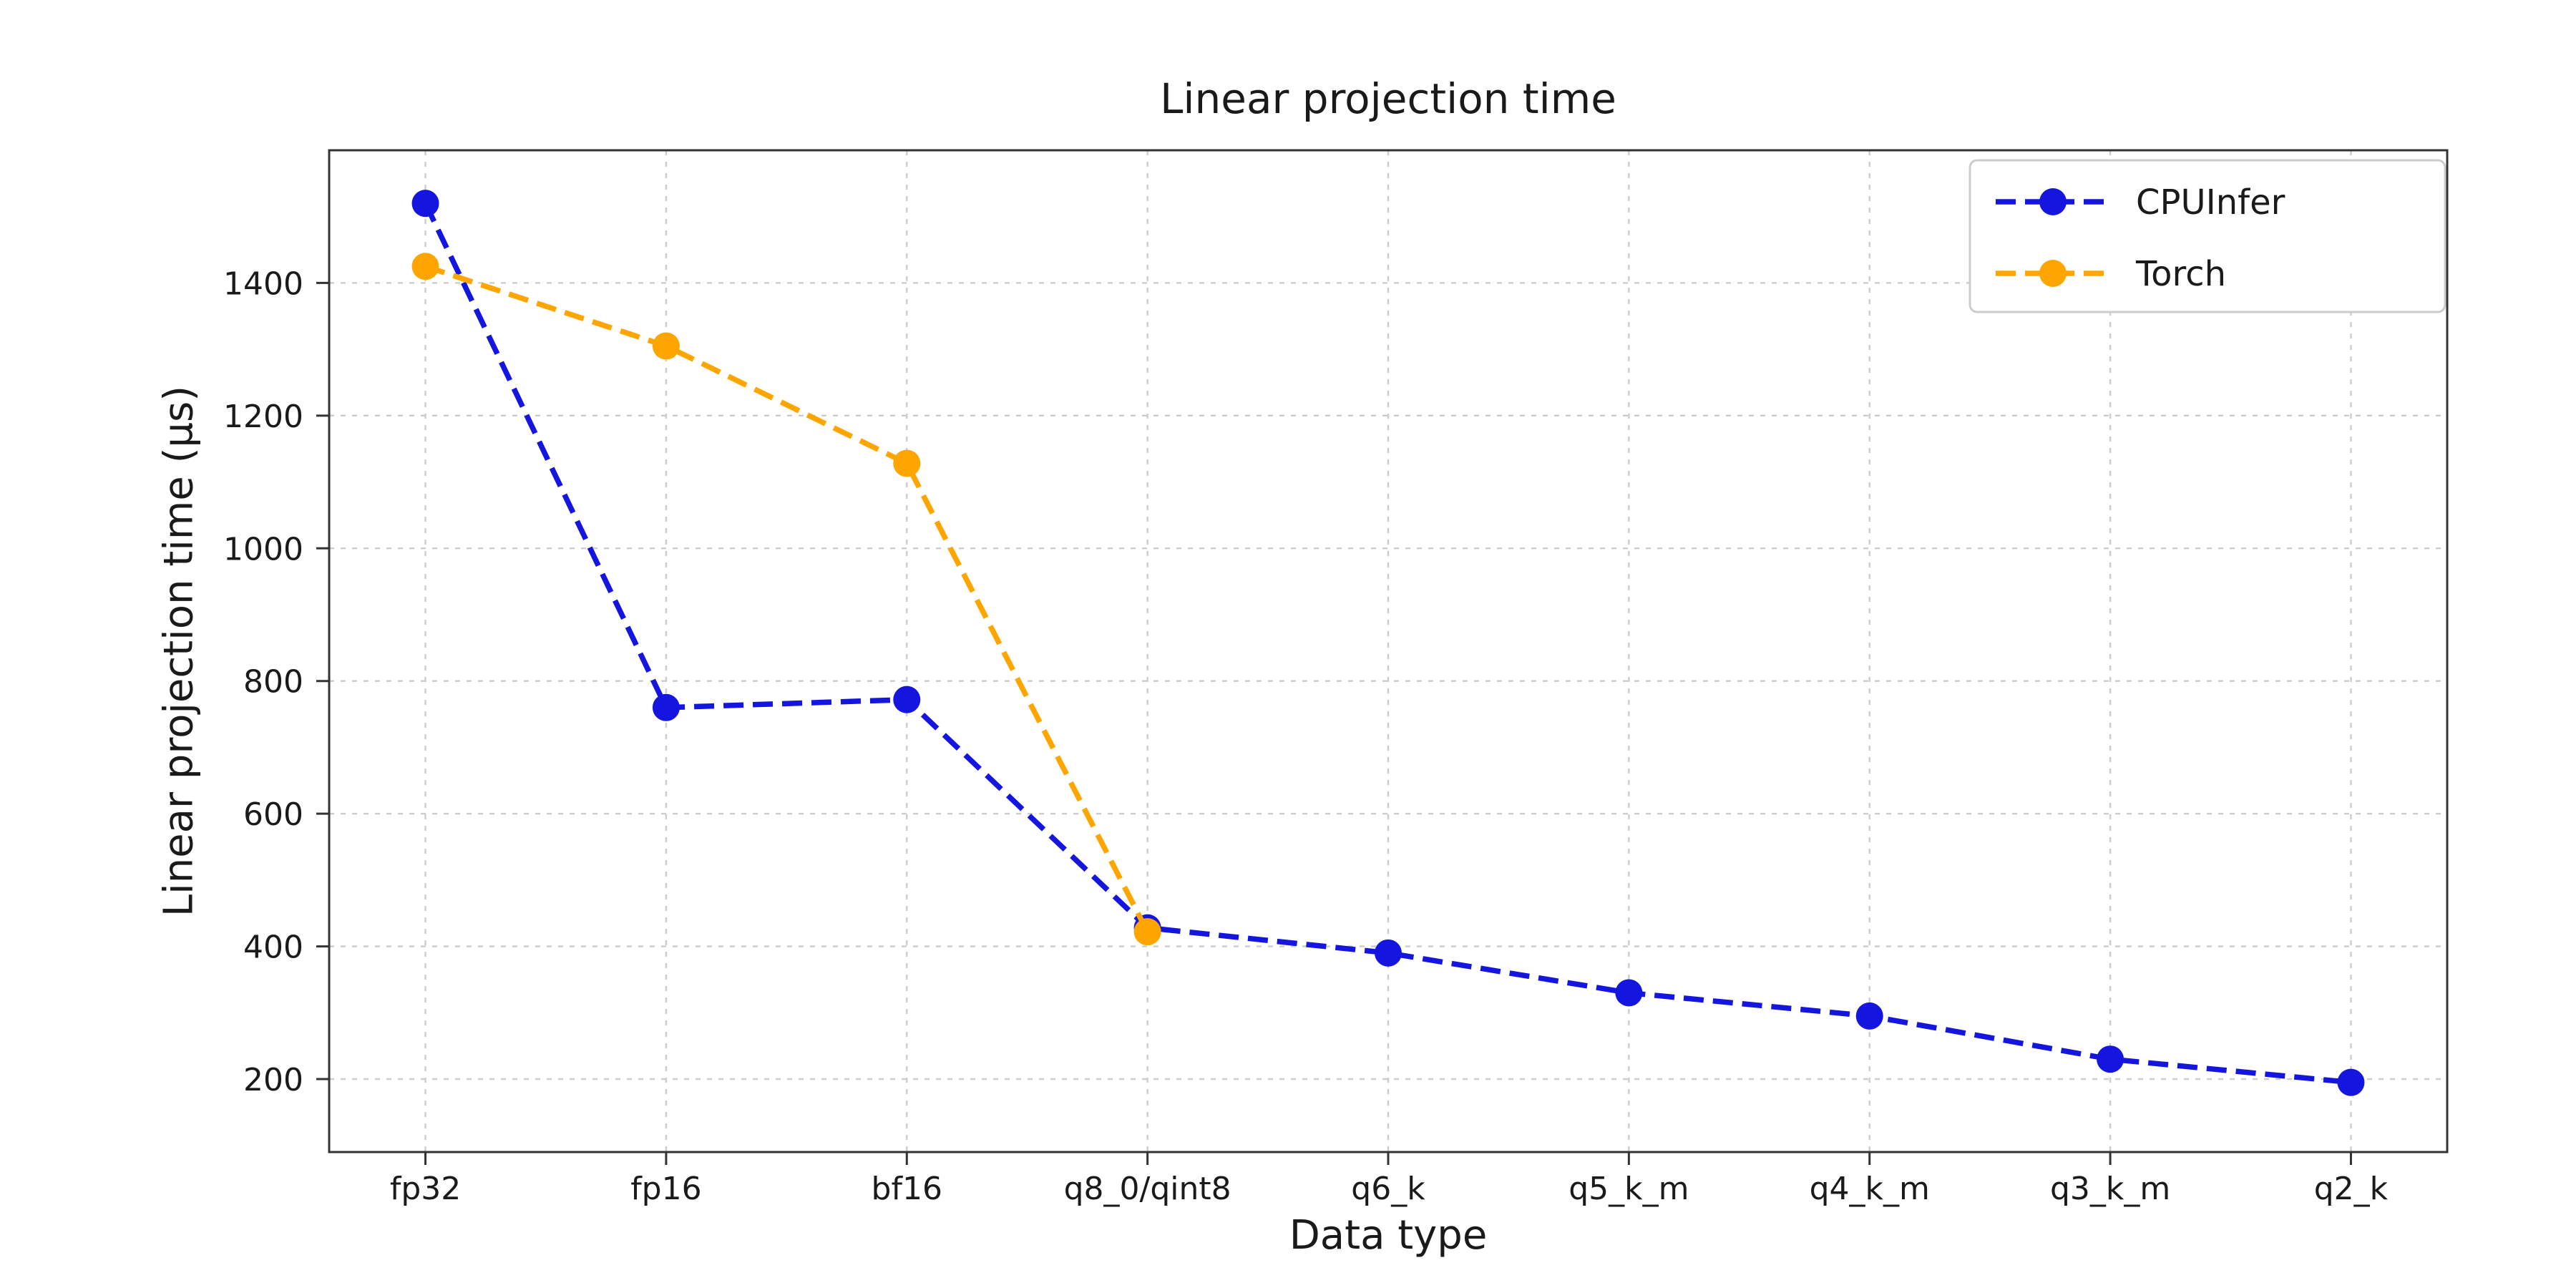  Describe the element at coordinates (273, 948) in the screenshot. I see `y-tick-label: 400` at that location.